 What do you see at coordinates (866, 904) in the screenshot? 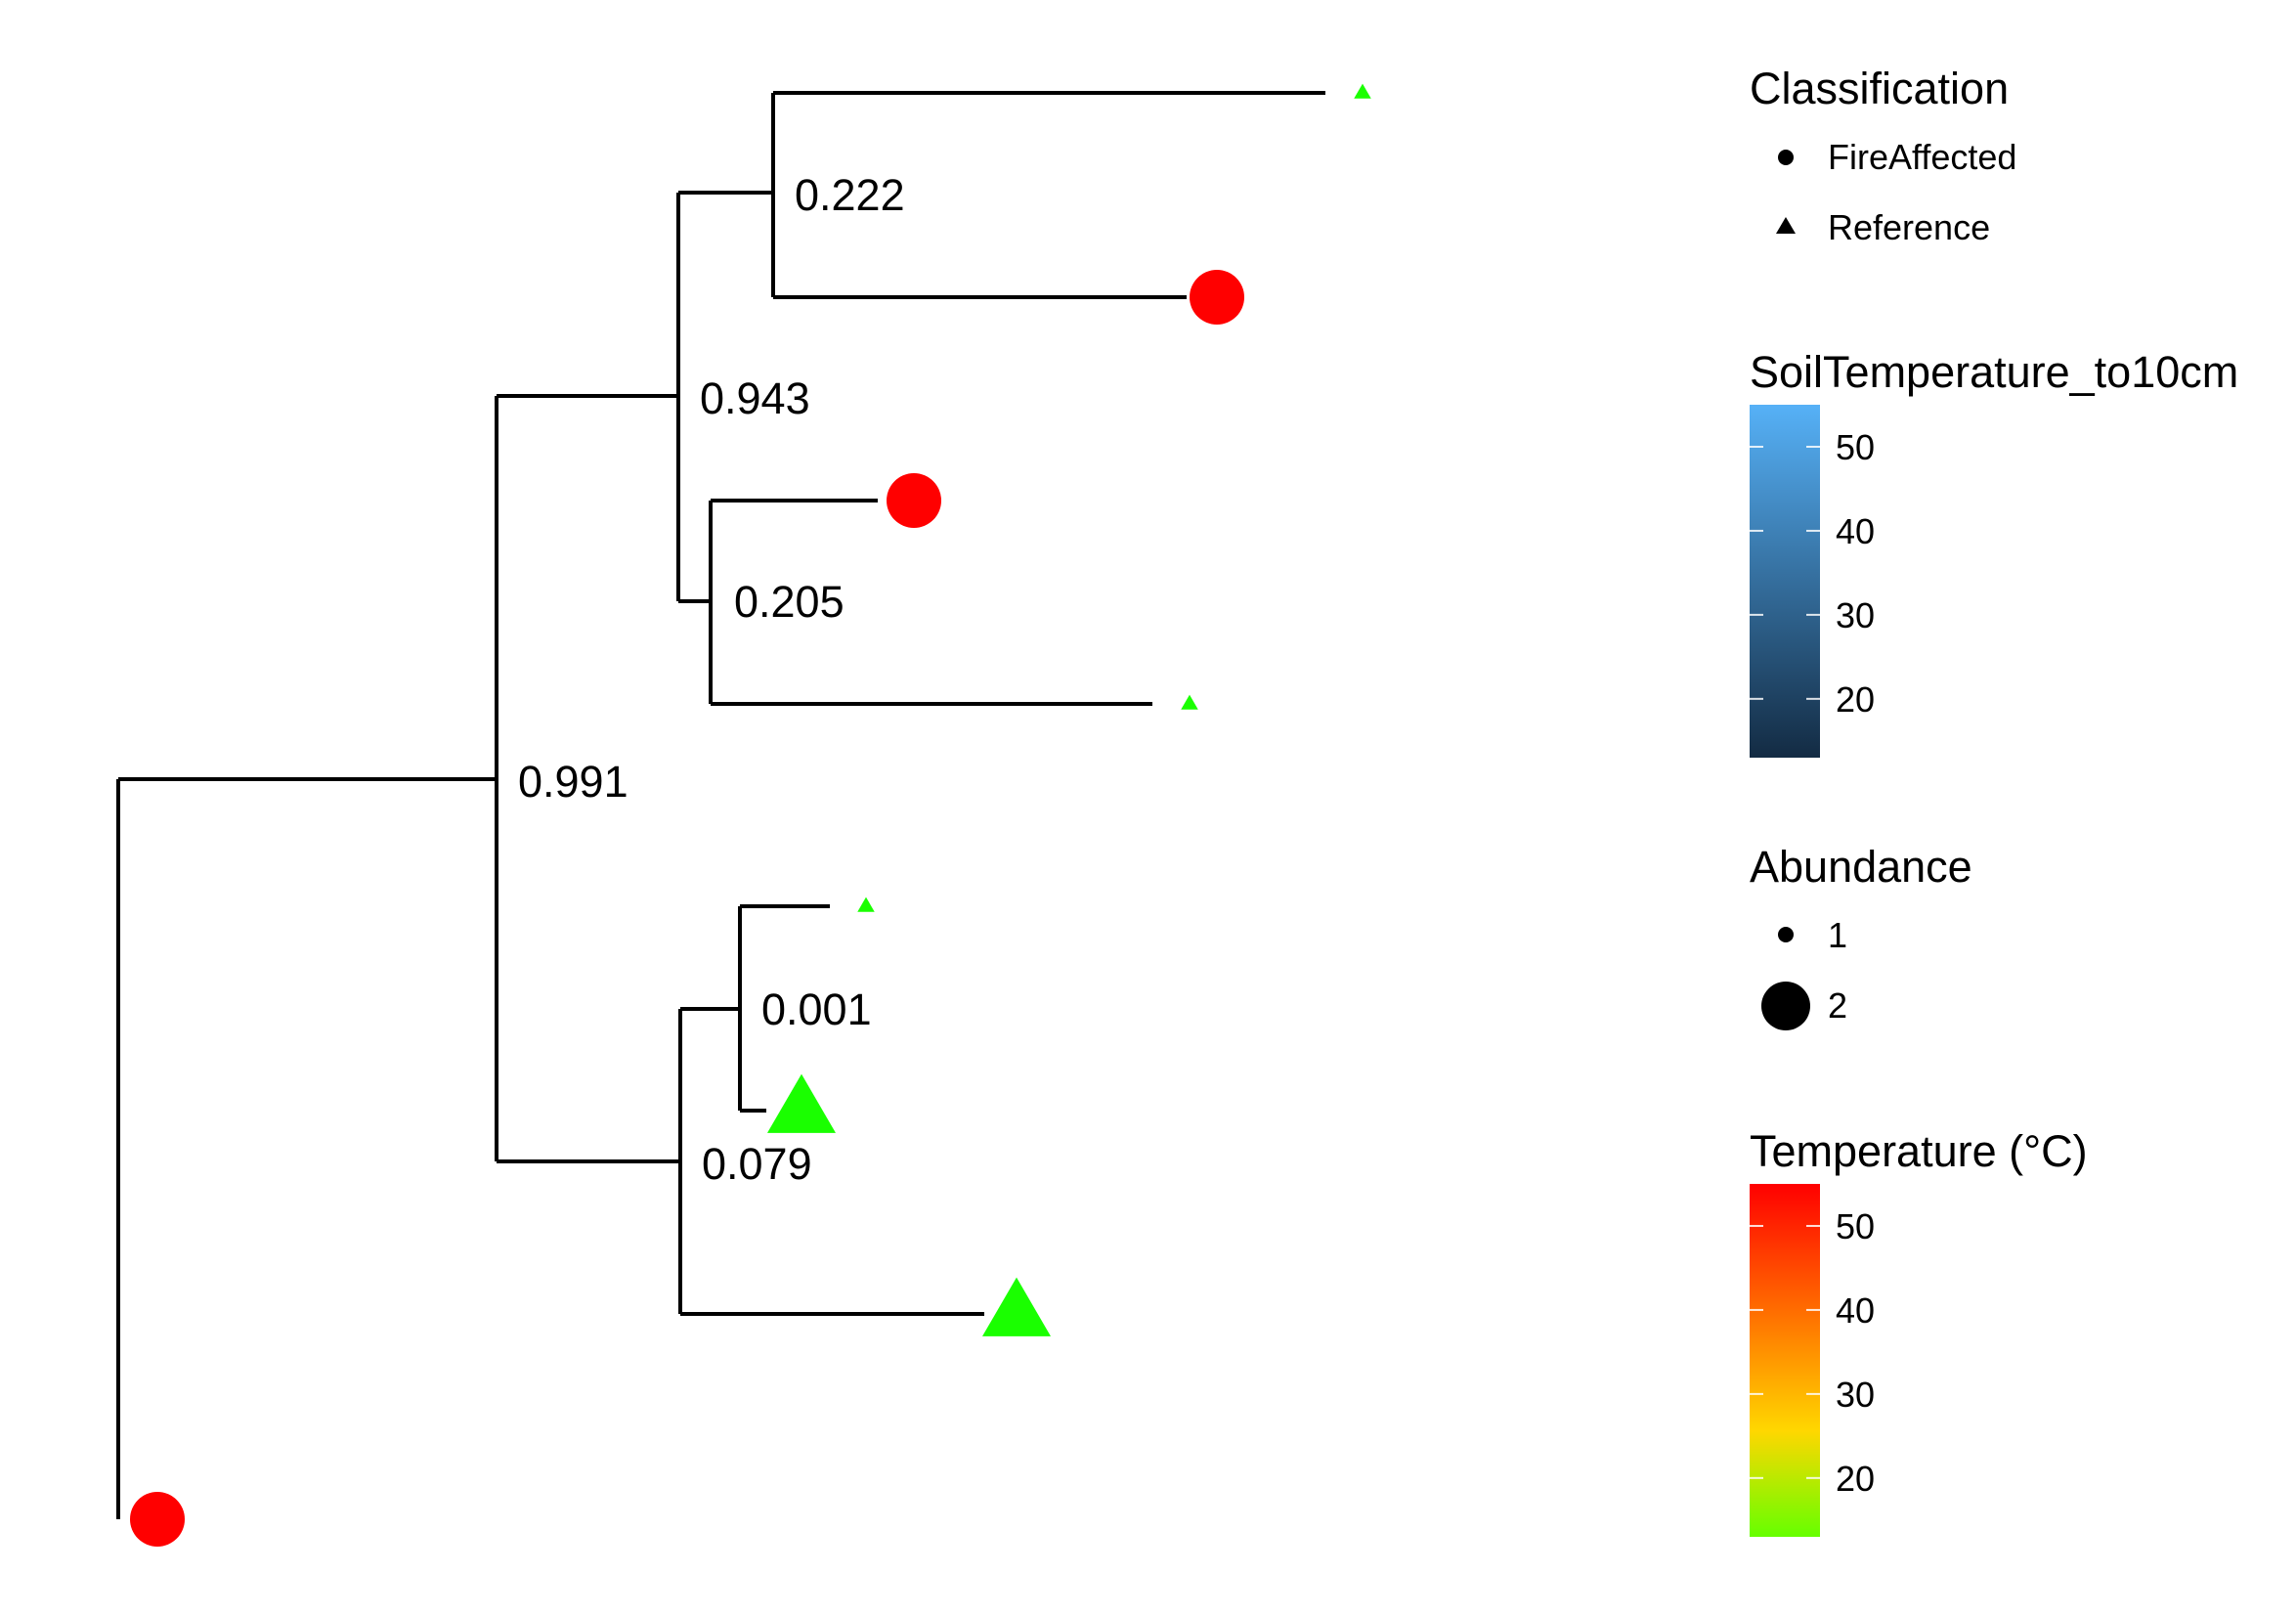
I see `tip-marker-tip5` at bounding box center [866, 904].